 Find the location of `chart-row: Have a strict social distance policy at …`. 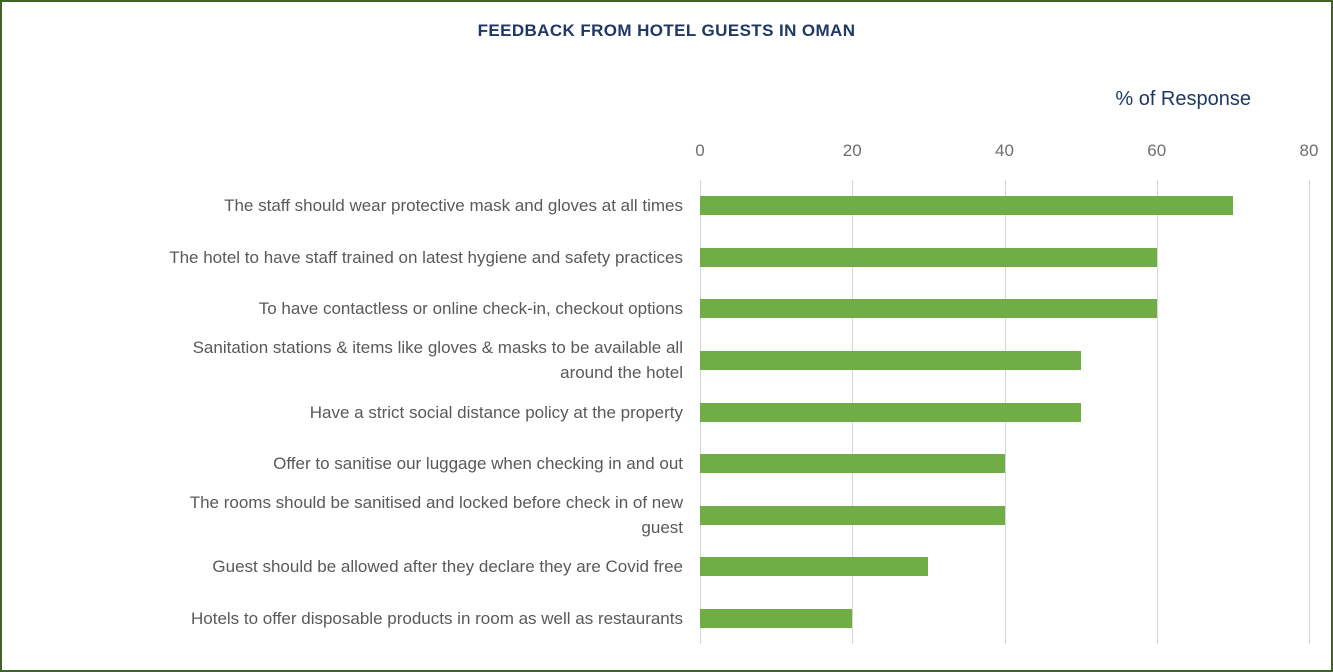

chart-row: Have a strict social distance policy at … is located at coordinates (666, 412).